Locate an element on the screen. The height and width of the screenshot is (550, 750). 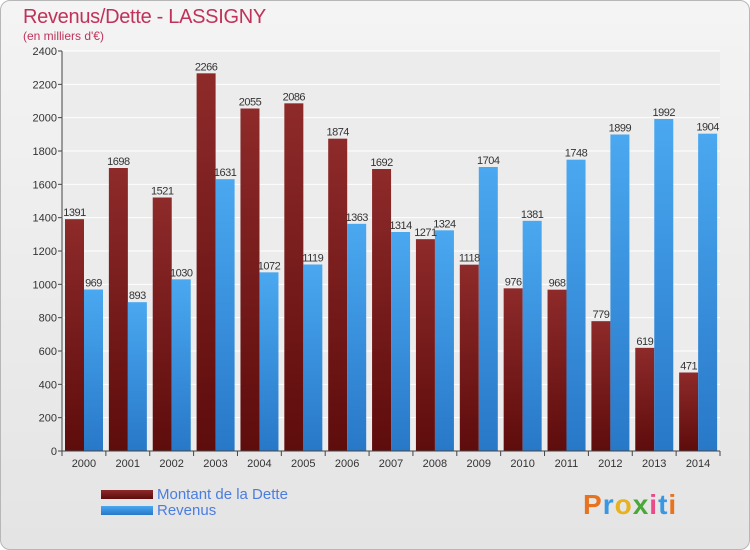
legend-label-revenus: Revenus is located at coordinates (187, 510).